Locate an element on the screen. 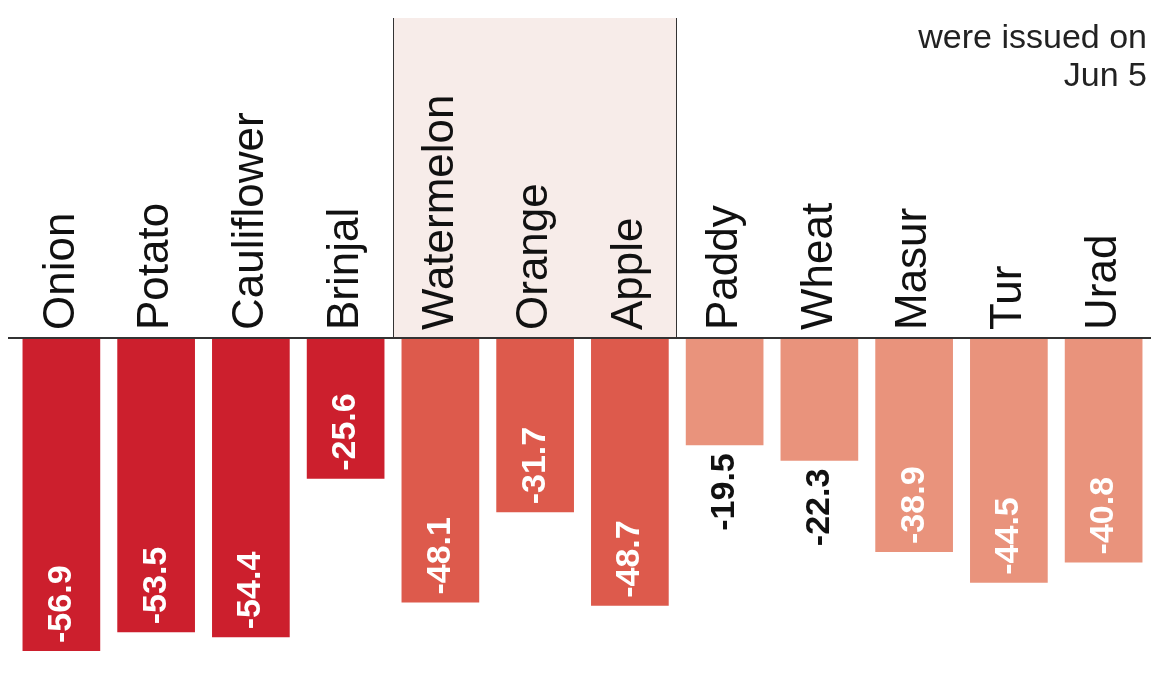 The image size is (1159, 676). x-tick-label: Onion is located at coordinates (58, 271).